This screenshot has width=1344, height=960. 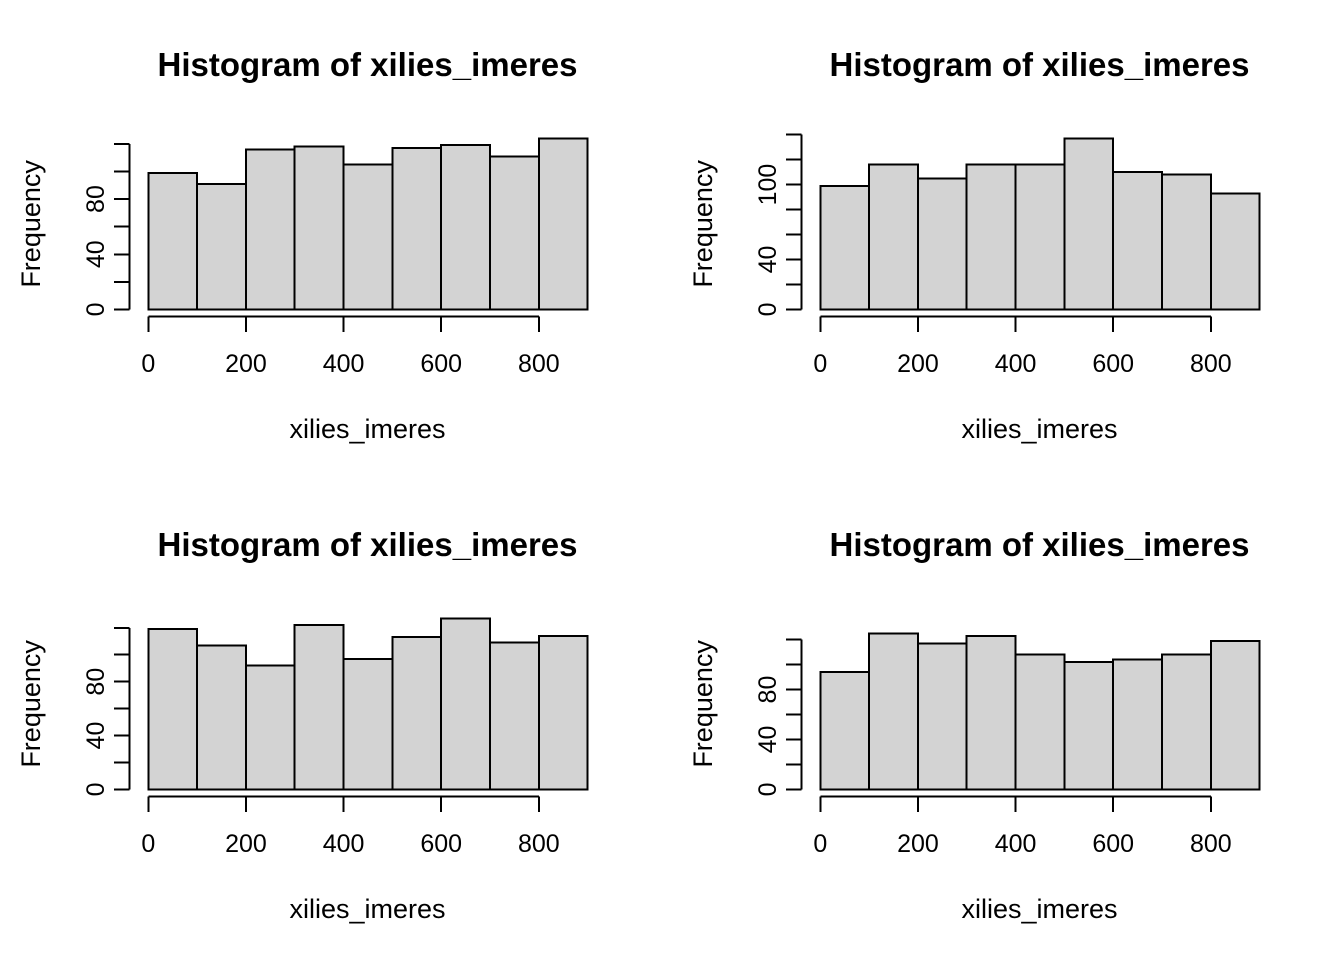 What do you see at coordinates (768, 185) in the screenshot?
I see `y-axis-tick-label: 100` at bounding box center [768, 185].